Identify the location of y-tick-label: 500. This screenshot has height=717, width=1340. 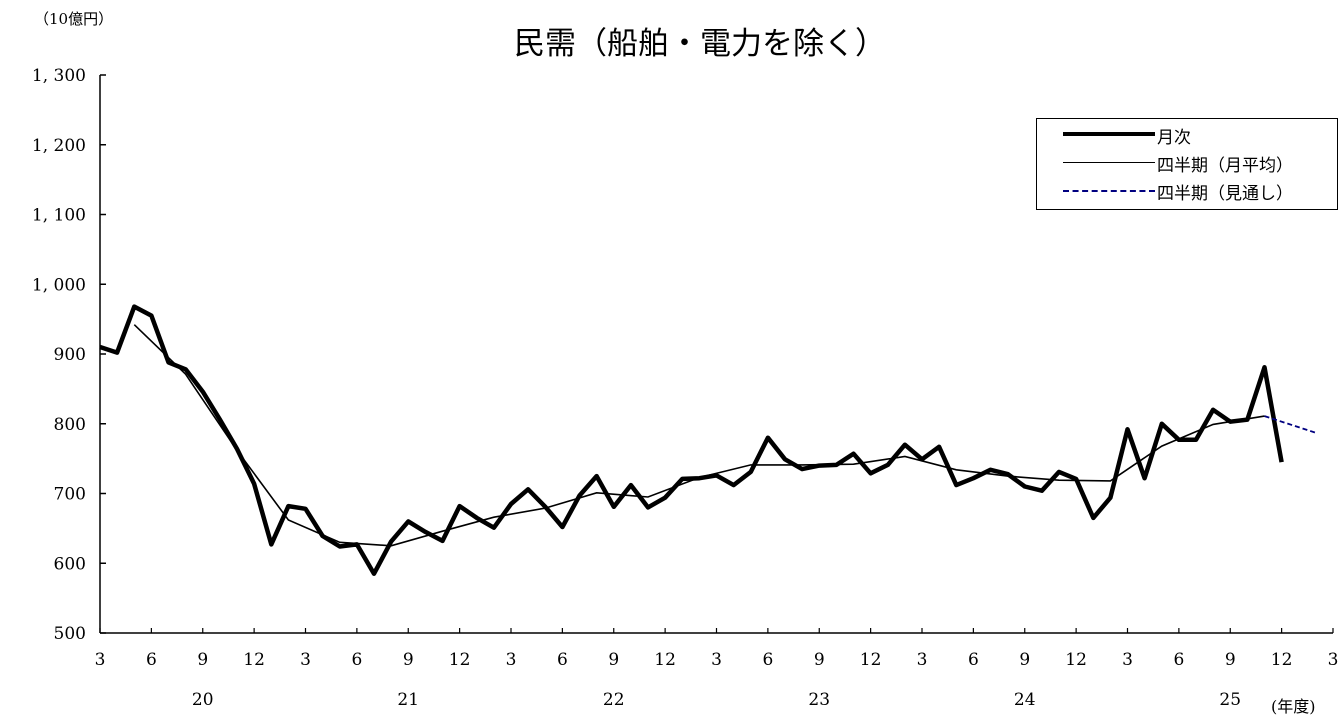
(70, 634).